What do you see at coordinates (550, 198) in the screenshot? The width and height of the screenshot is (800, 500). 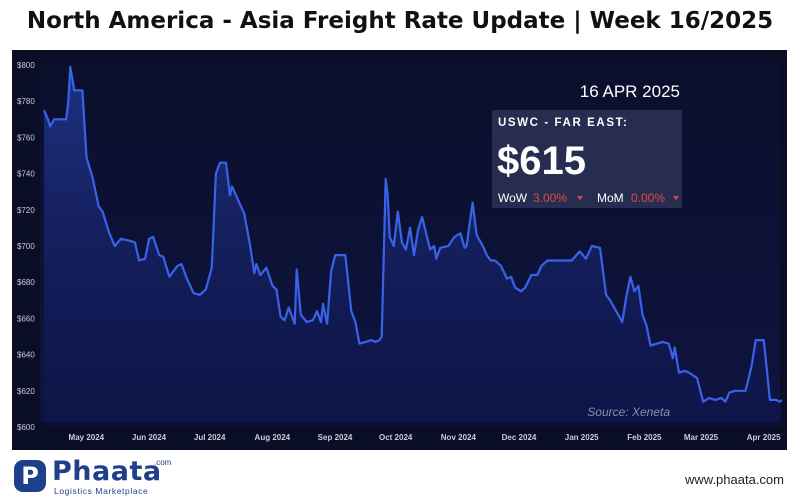 I see `wow-value: 3.00%` at bounding box center [550, 198].